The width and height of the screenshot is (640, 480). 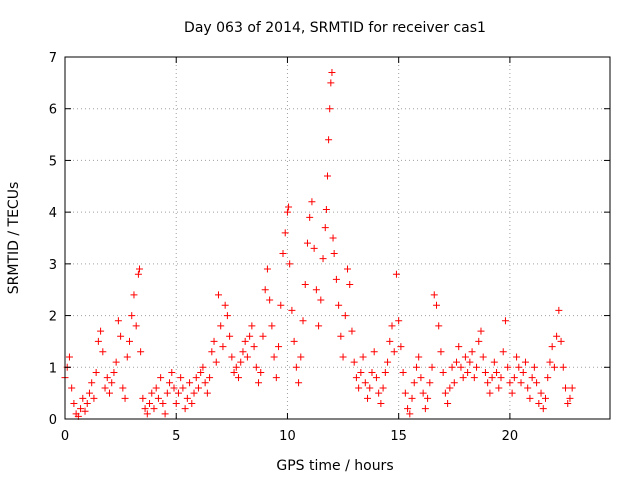 I want to click on y-tick-label: 7, so click(x=53, y=58).